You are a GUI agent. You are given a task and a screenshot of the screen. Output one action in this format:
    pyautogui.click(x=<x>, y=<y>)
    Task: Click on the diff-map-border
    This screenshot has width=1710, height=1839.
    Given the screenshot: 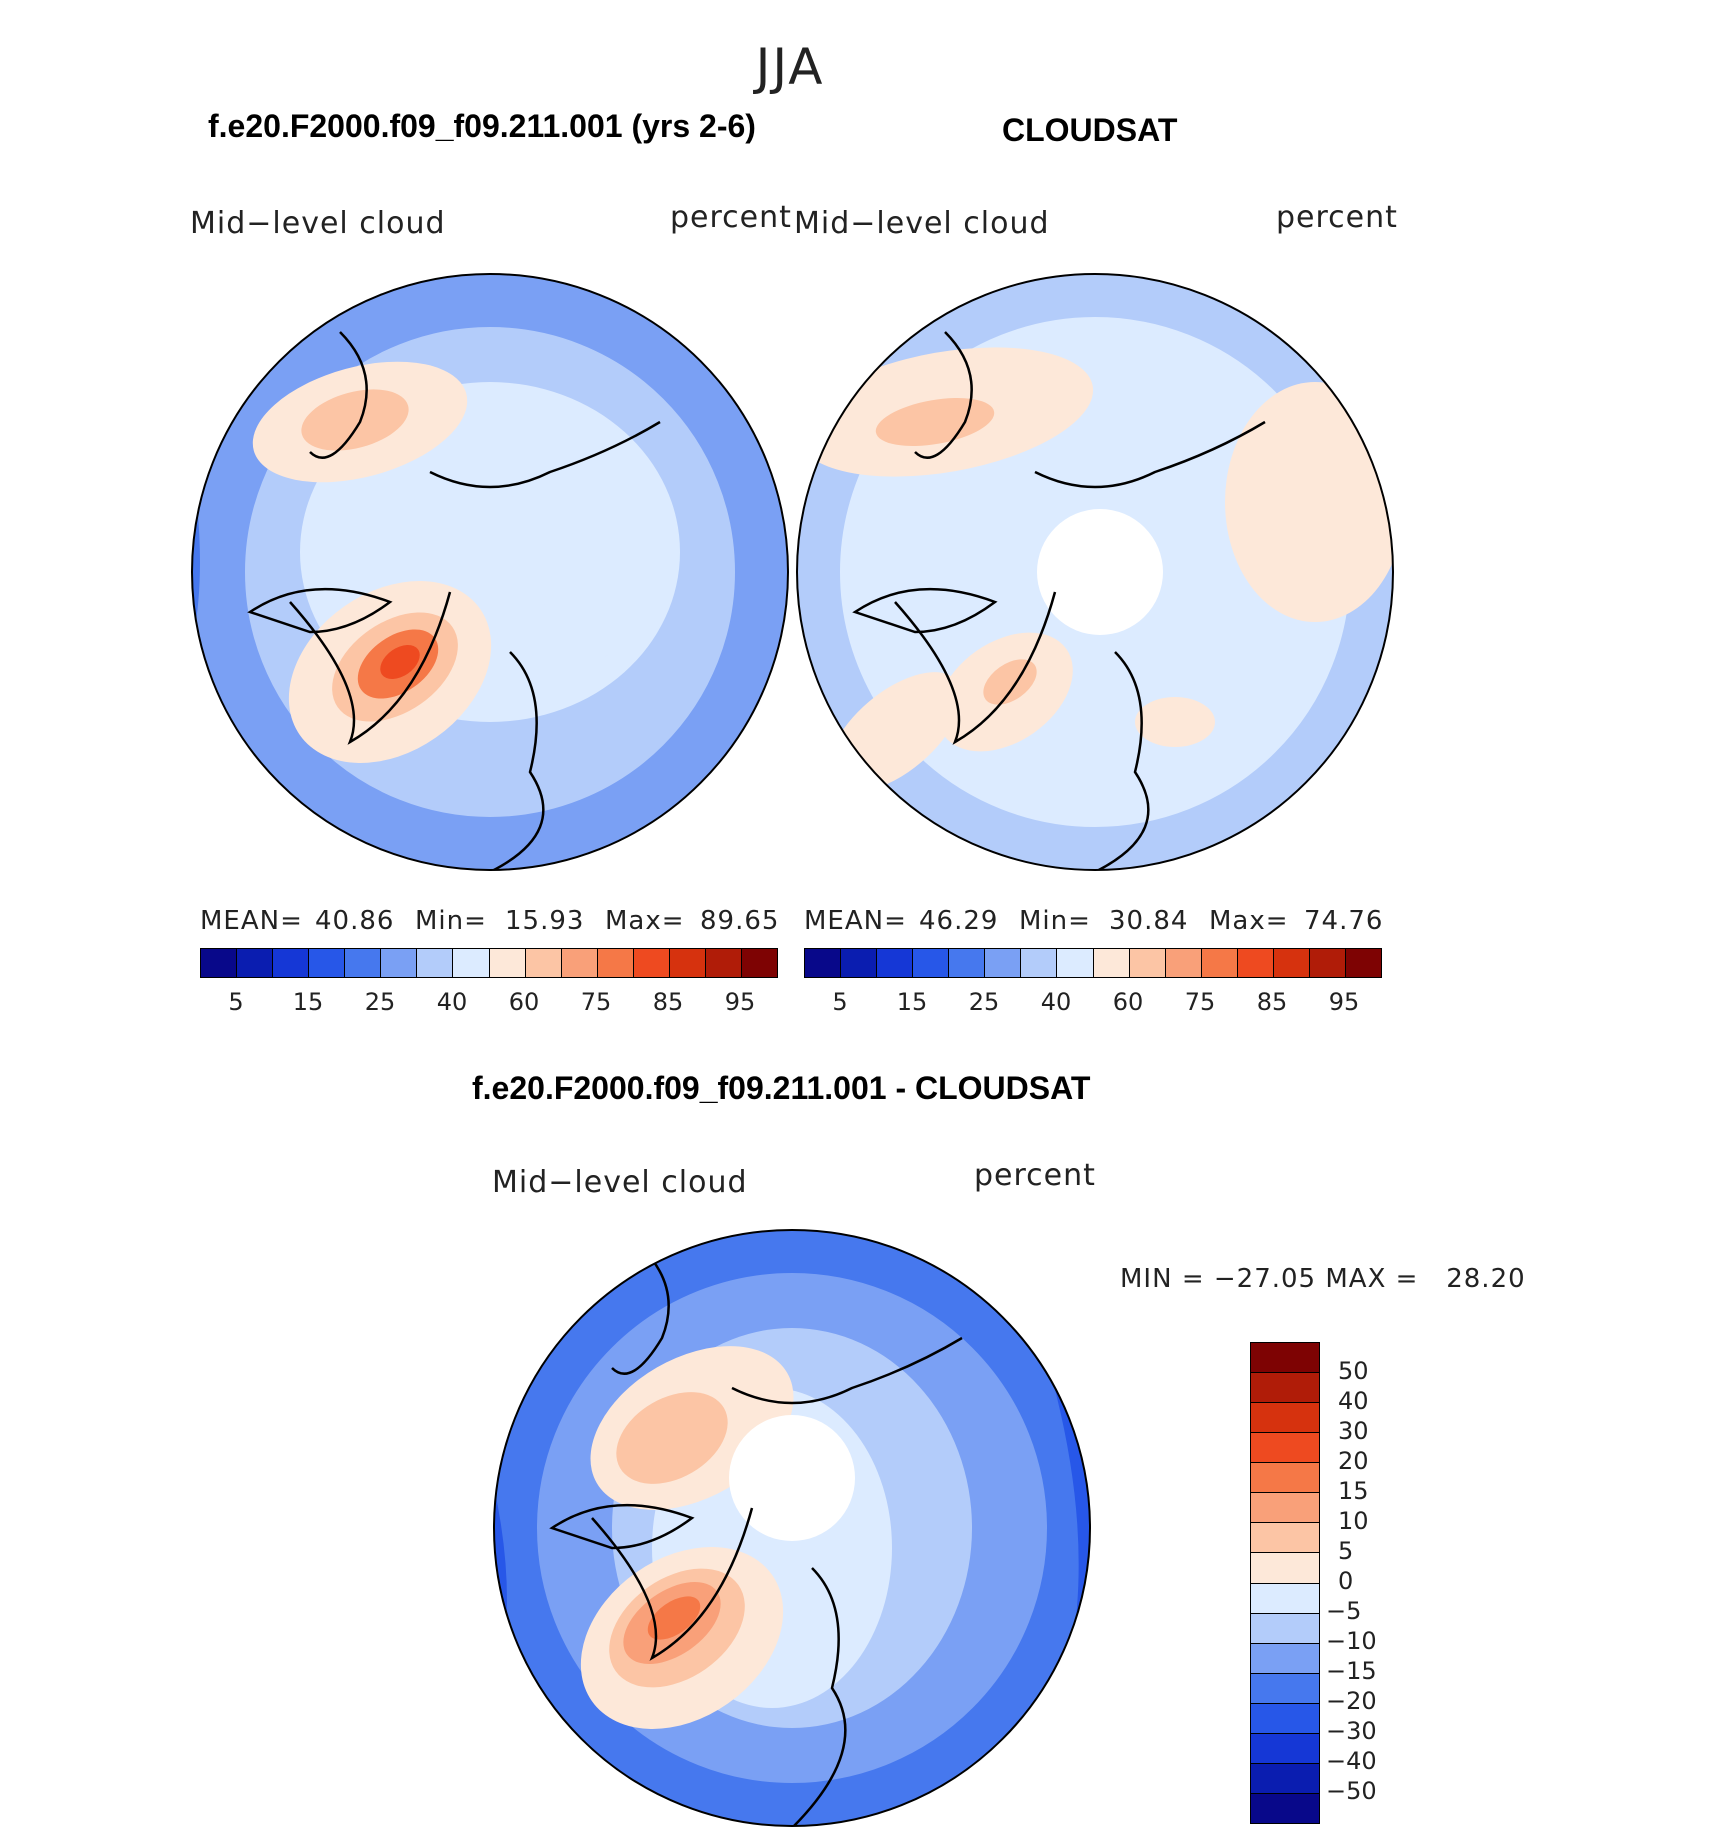 What is the action you would take?
    pyautogui.click(x=792, y=1528)
    